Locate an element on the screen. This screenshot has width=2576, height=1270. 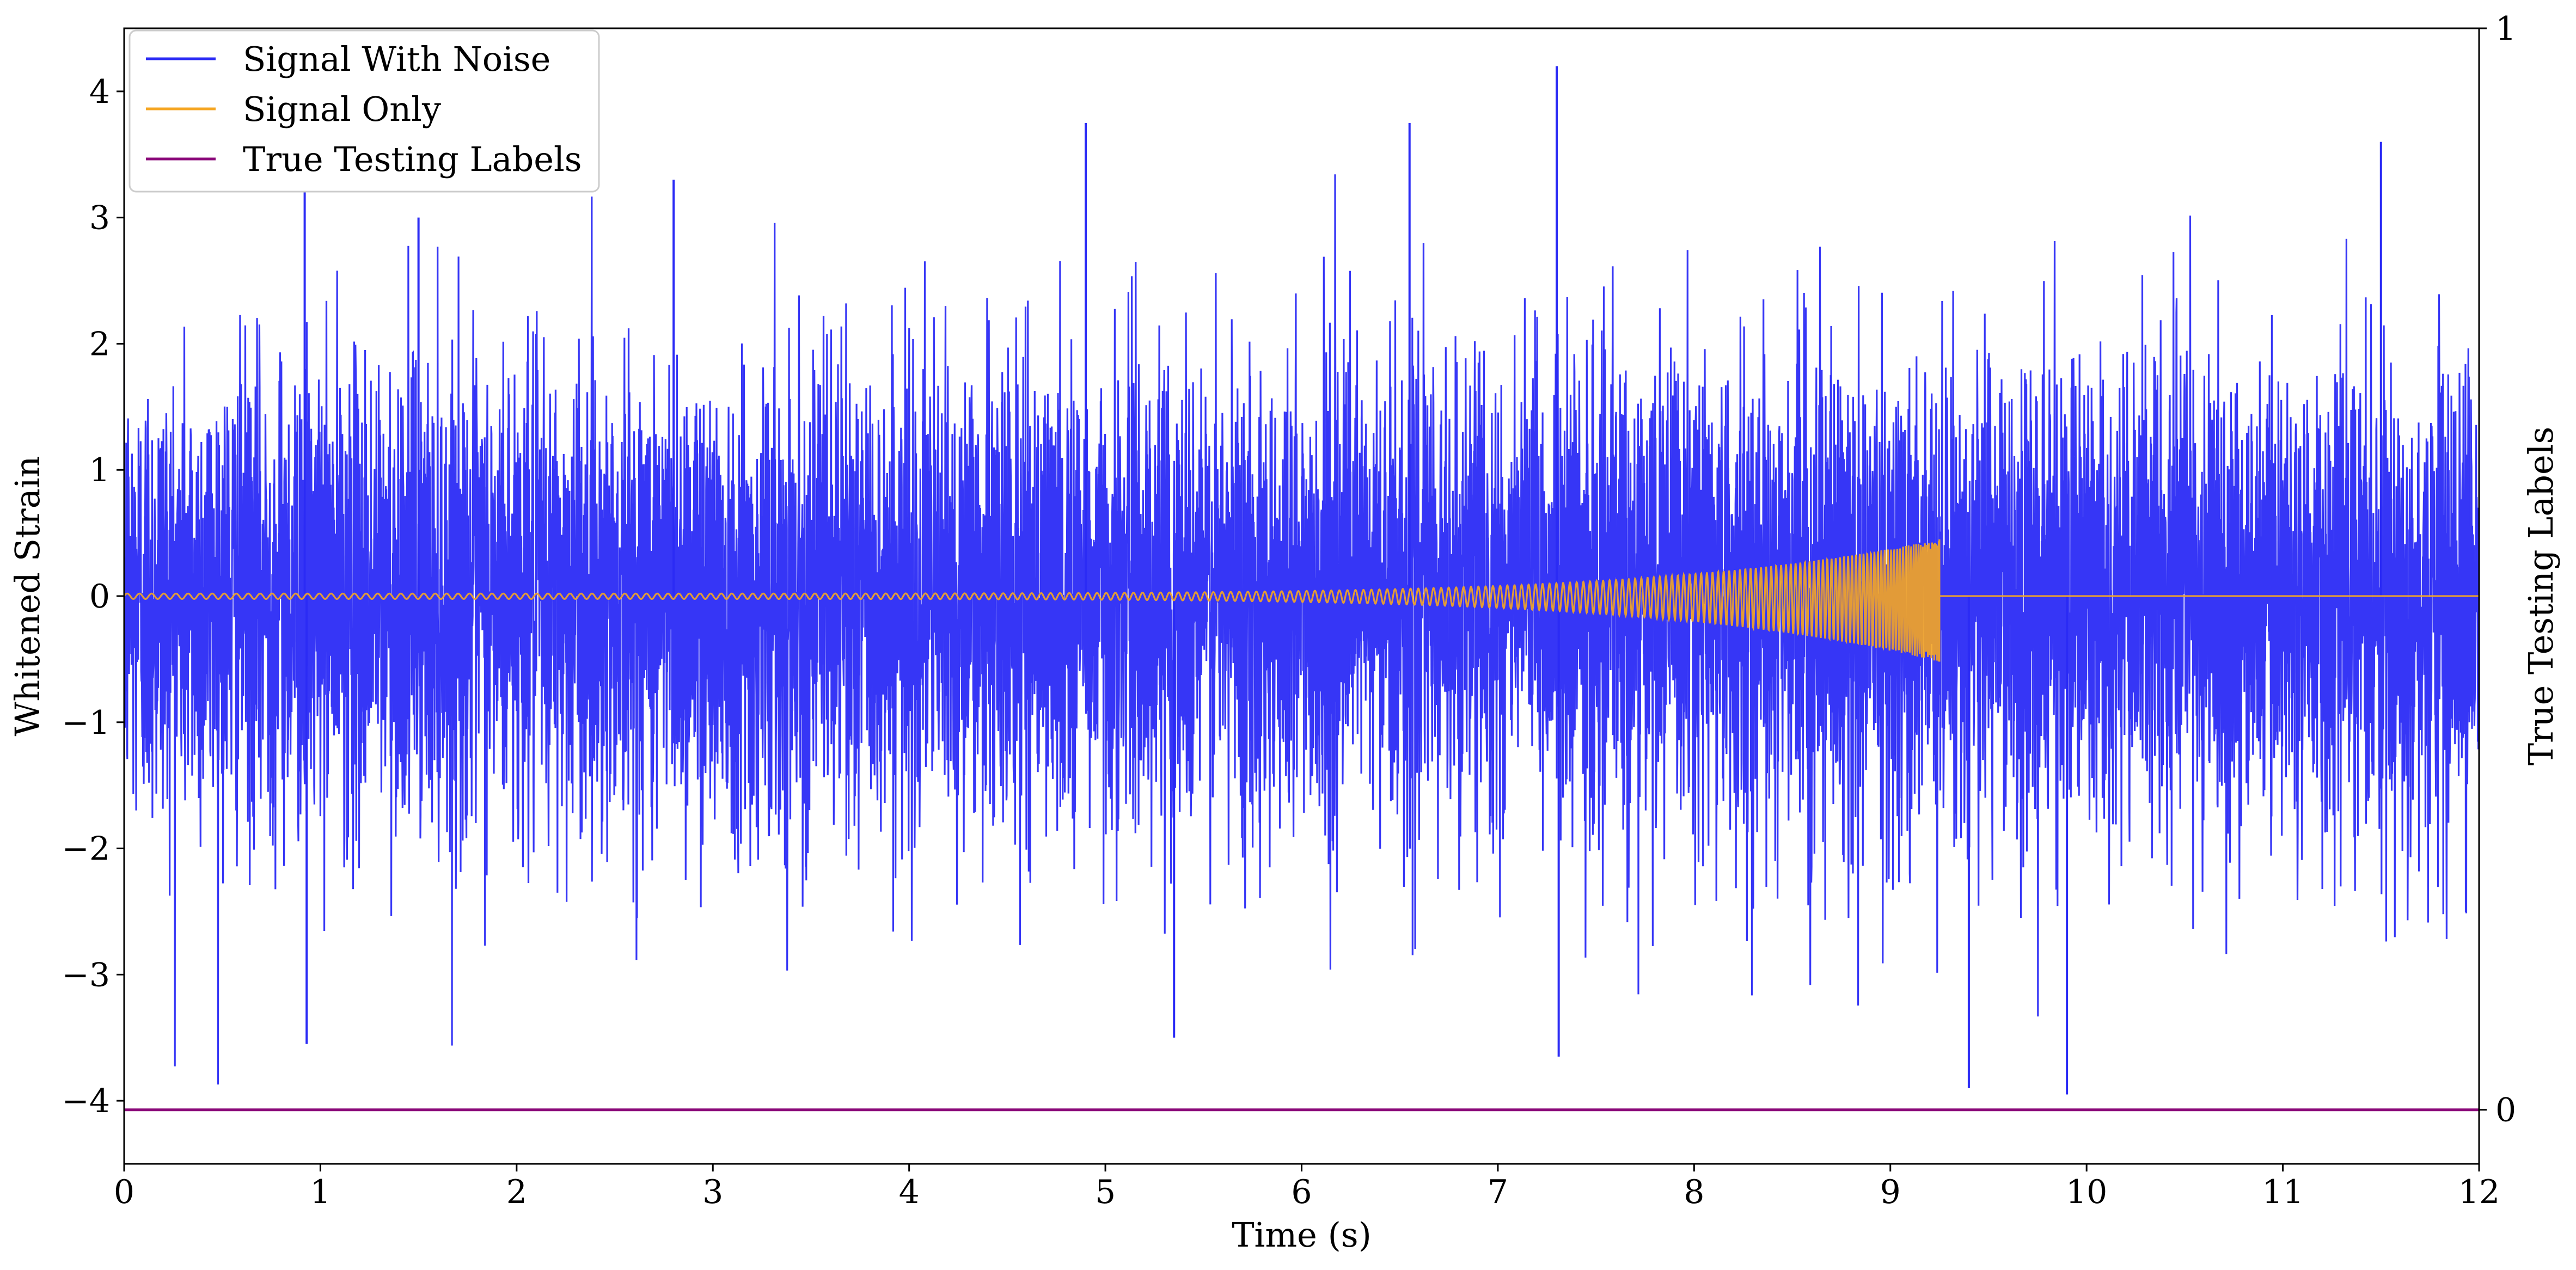
y-axis-label: Whitened Strain is located at coordinates (27, 596).